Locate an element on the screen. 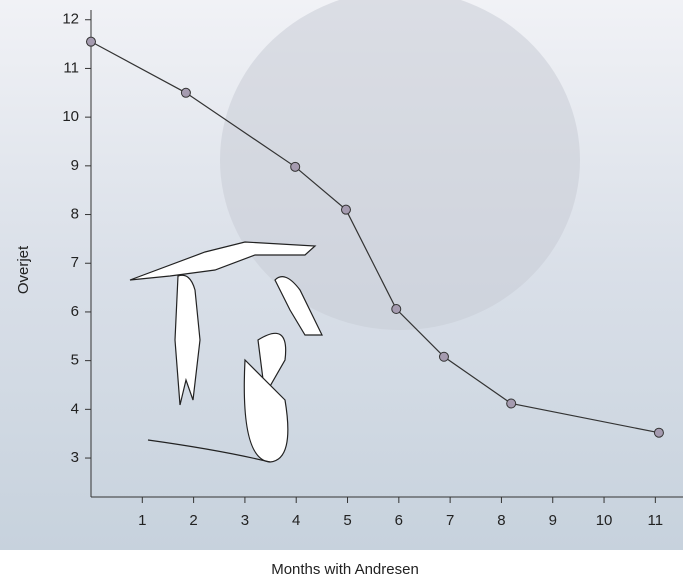 This screenshot has height=586, width=683. y-tick-label: 8 is located at coordinates (75, 214).